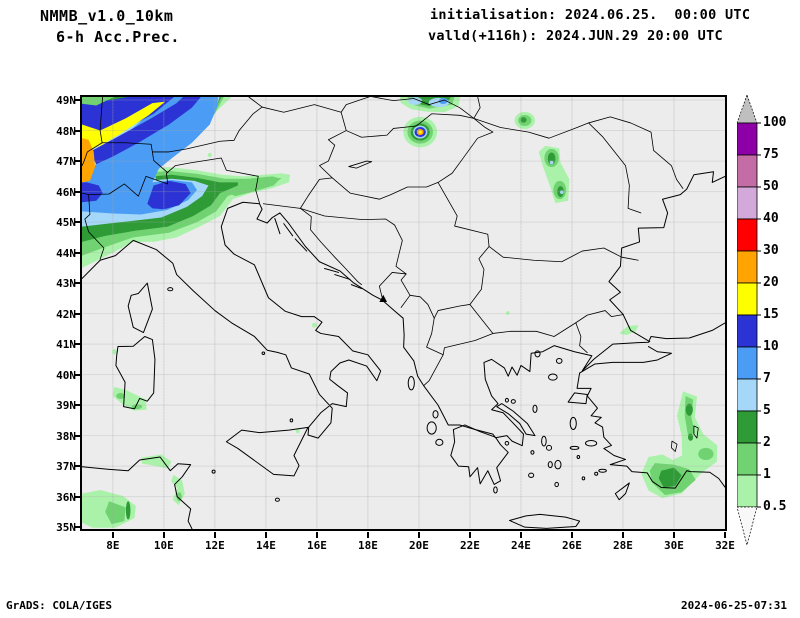  Describe the element at coordinates (265, 545) in the screenshot. I see `lon-axis-label: 14E` at that location.